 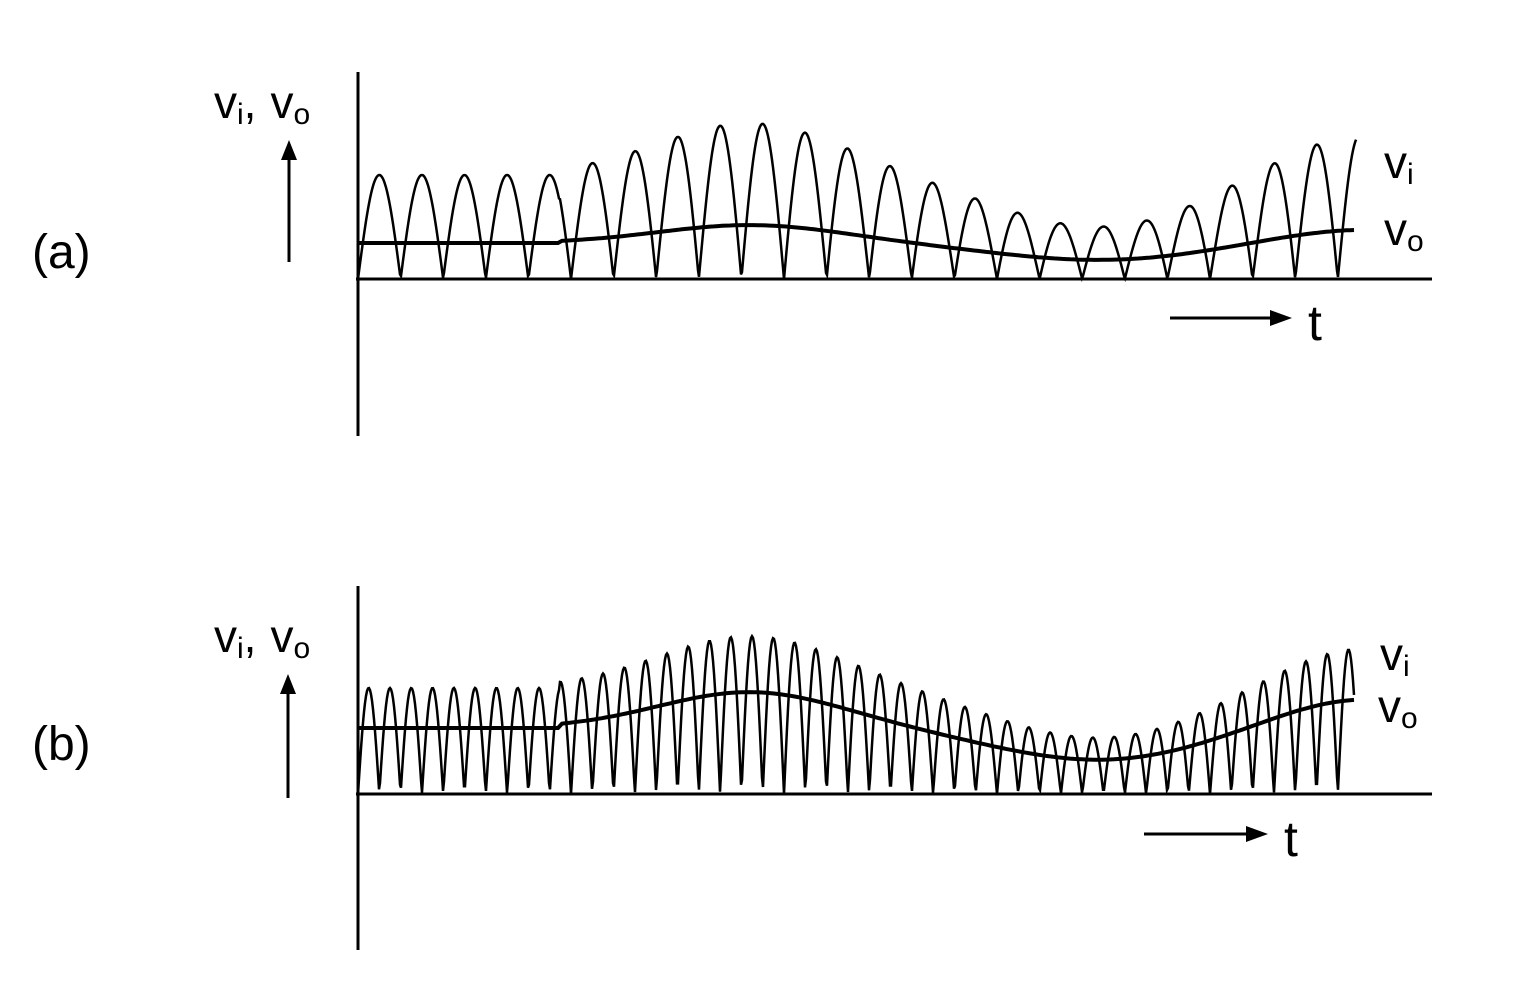 I want to click on panel-b-up-arrow-icon, so click(x=288, y=736).